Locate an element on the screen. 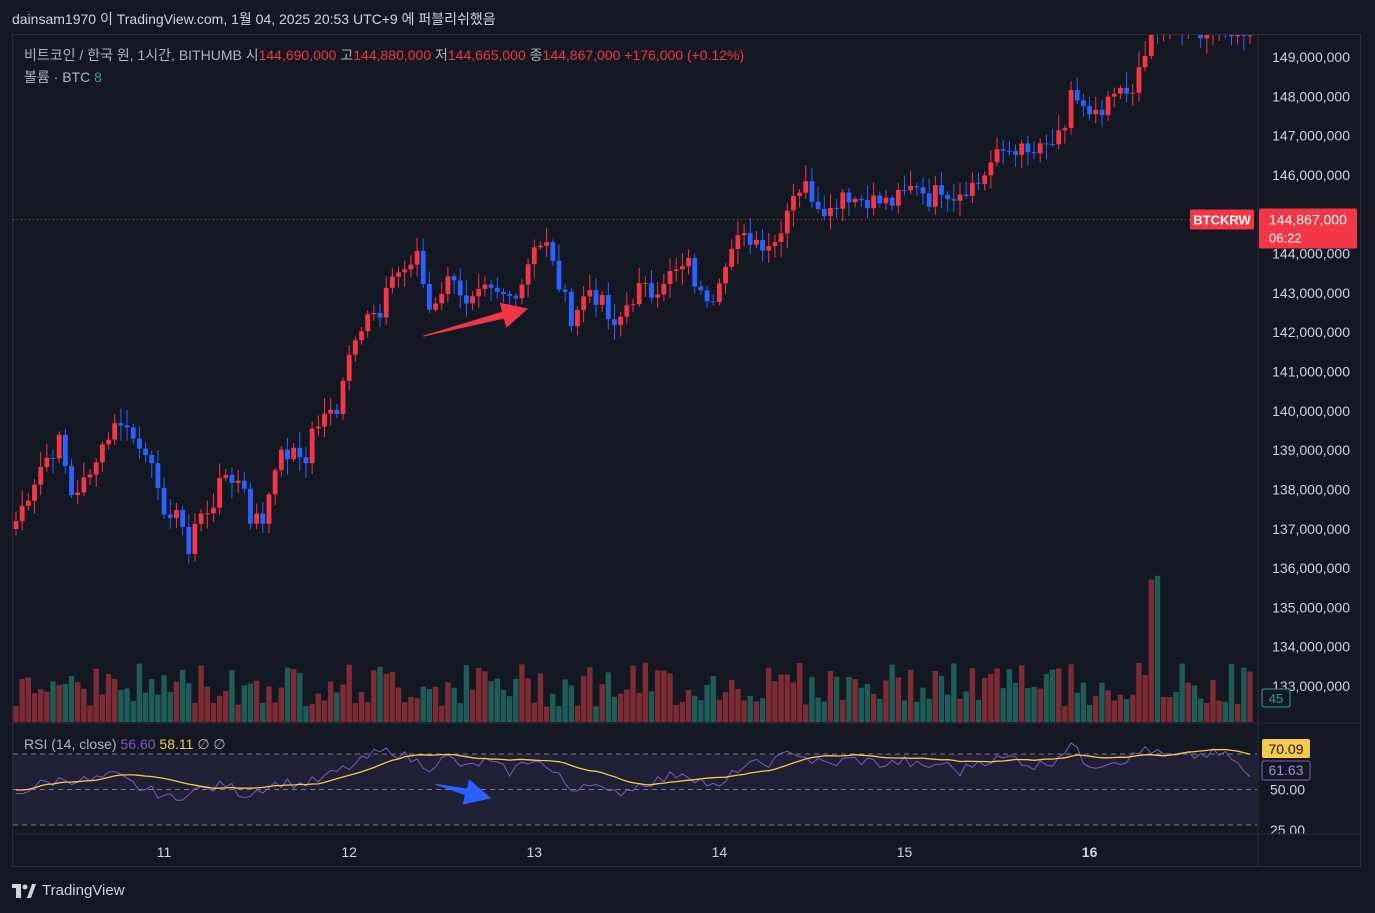 The height and width of the screenshot is (913, 1375). time-tick-label: 14 is located at coordinates (720, 852).